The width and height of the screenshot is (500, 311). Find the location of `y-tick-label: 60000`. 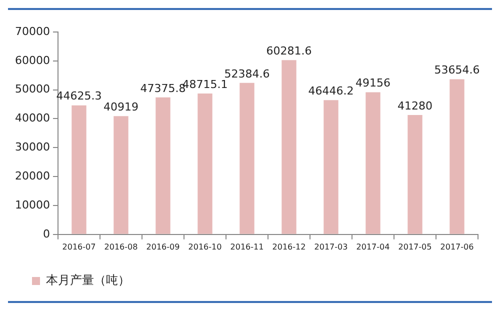

y-tick-label: 60000 is located at coordinates (32, 60).